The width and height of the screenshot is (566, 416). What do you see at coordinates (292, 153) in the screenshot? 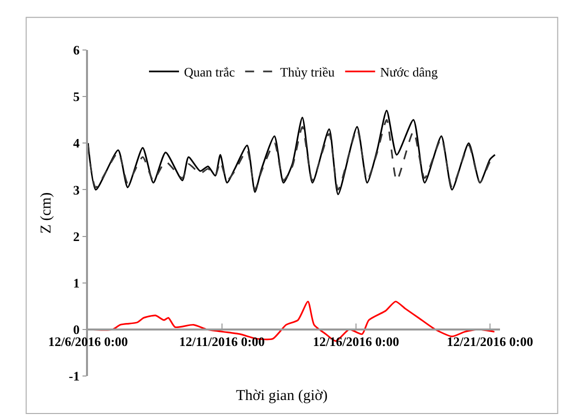
I see `line-series` at bounding box center [292, 153].